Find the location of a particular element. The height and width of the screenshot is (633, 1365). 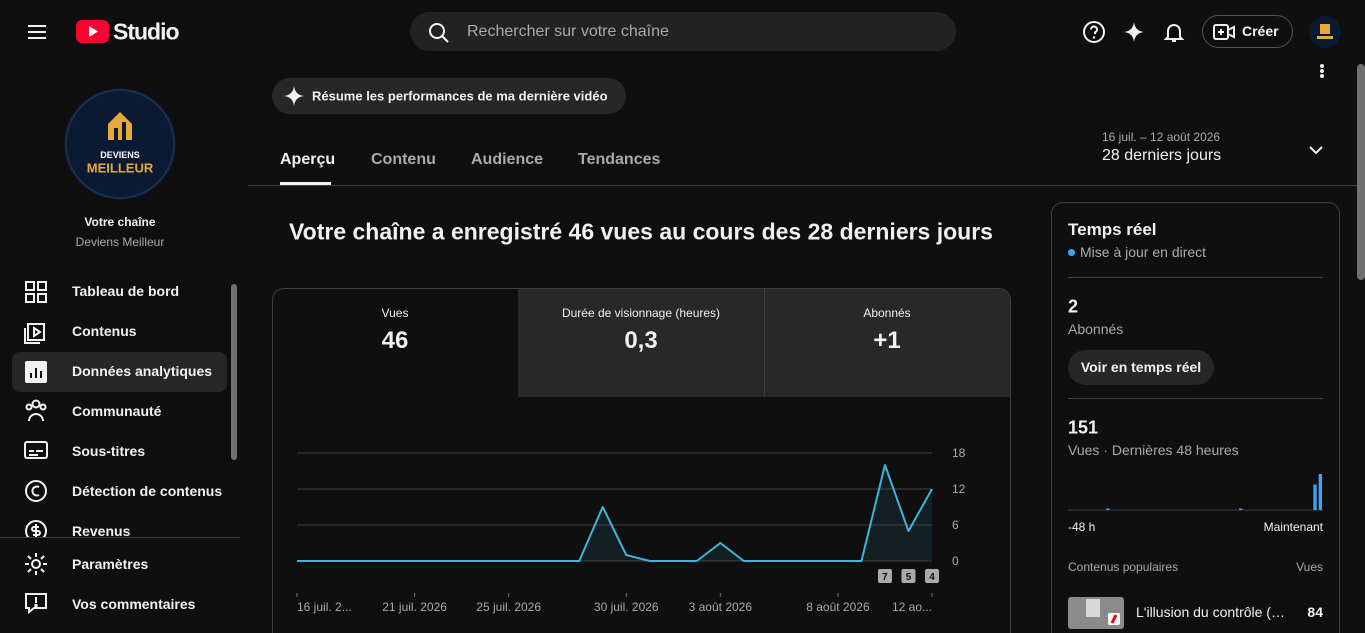

menu-icon is located at coordinates (38, 32).